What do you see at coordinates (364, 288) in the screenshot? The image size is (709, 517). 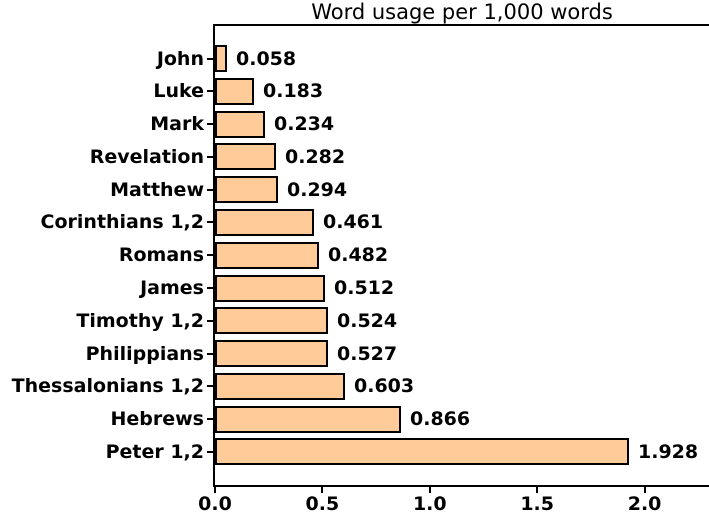 I see `value-label: 0.512` at bounding box center [364, 288].